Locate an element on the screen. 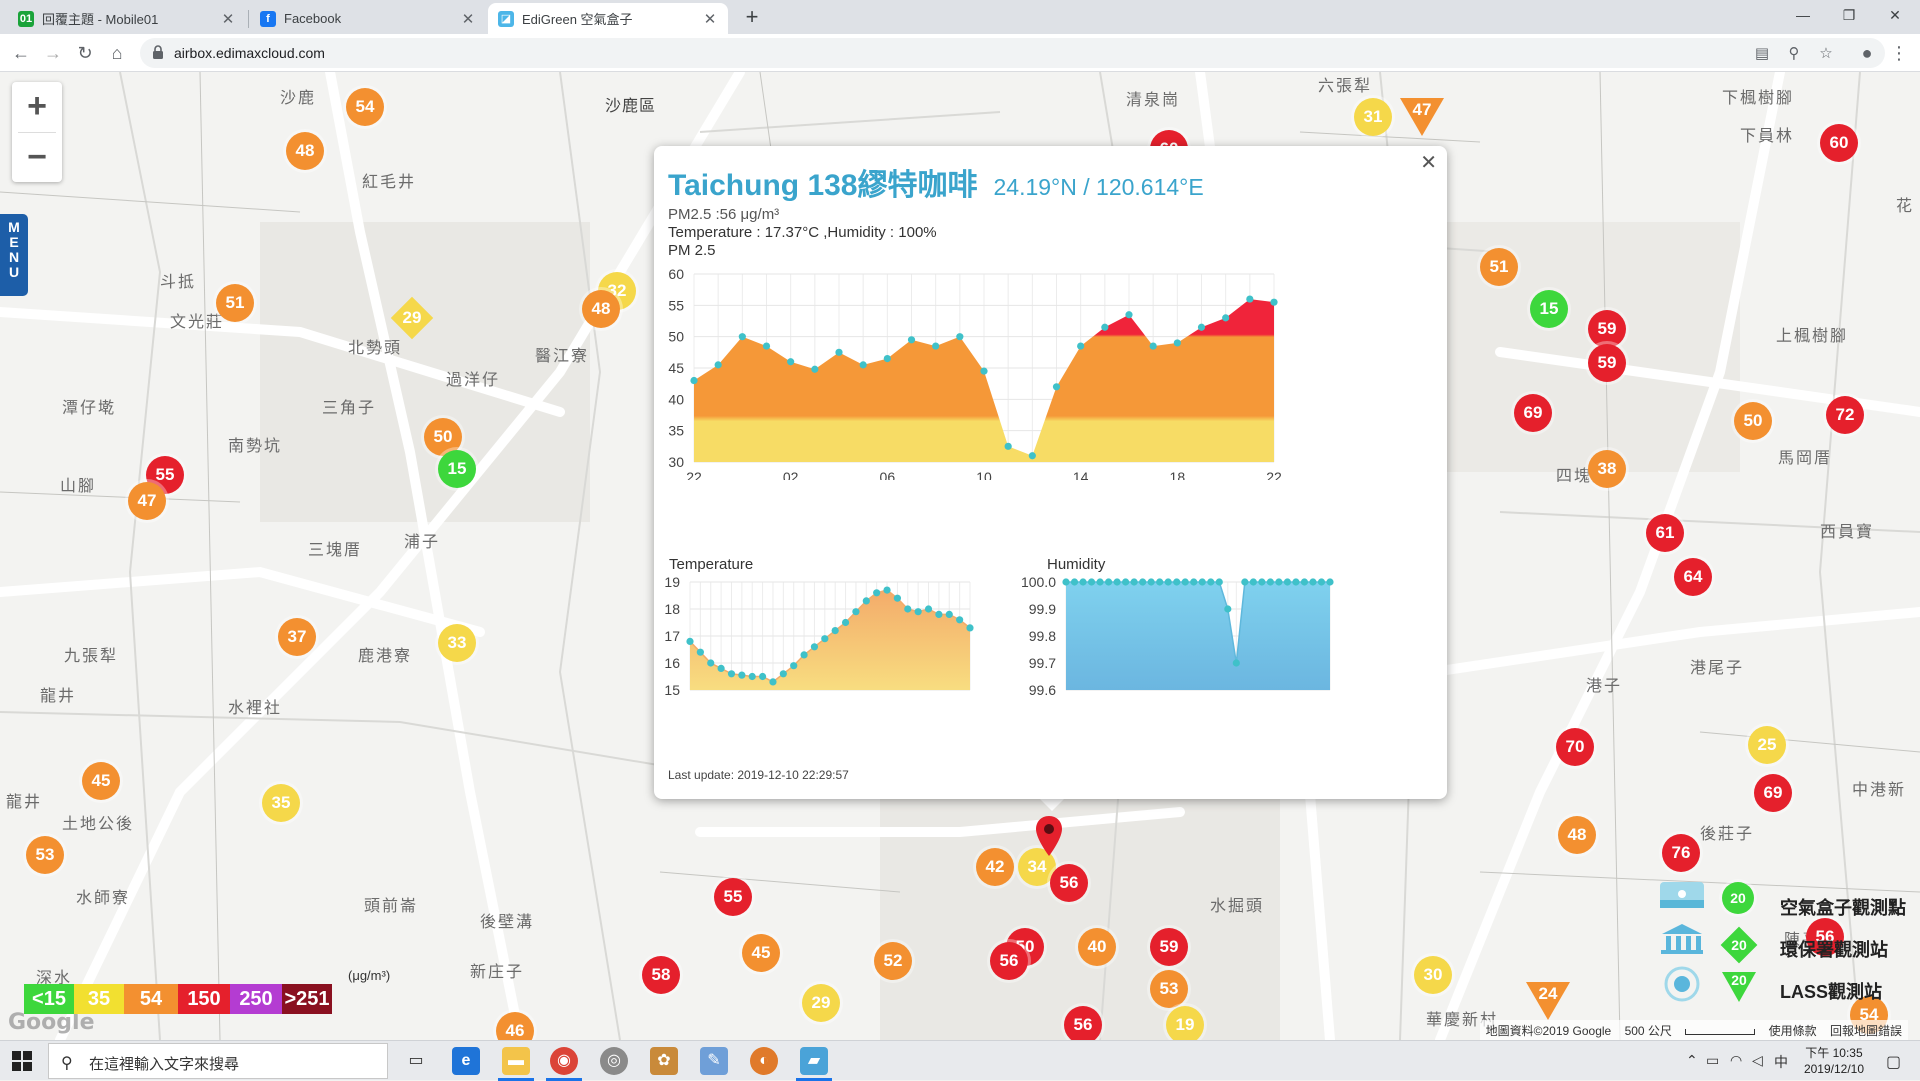  airbox-marker: 47 is located at coordinates (147, 501).